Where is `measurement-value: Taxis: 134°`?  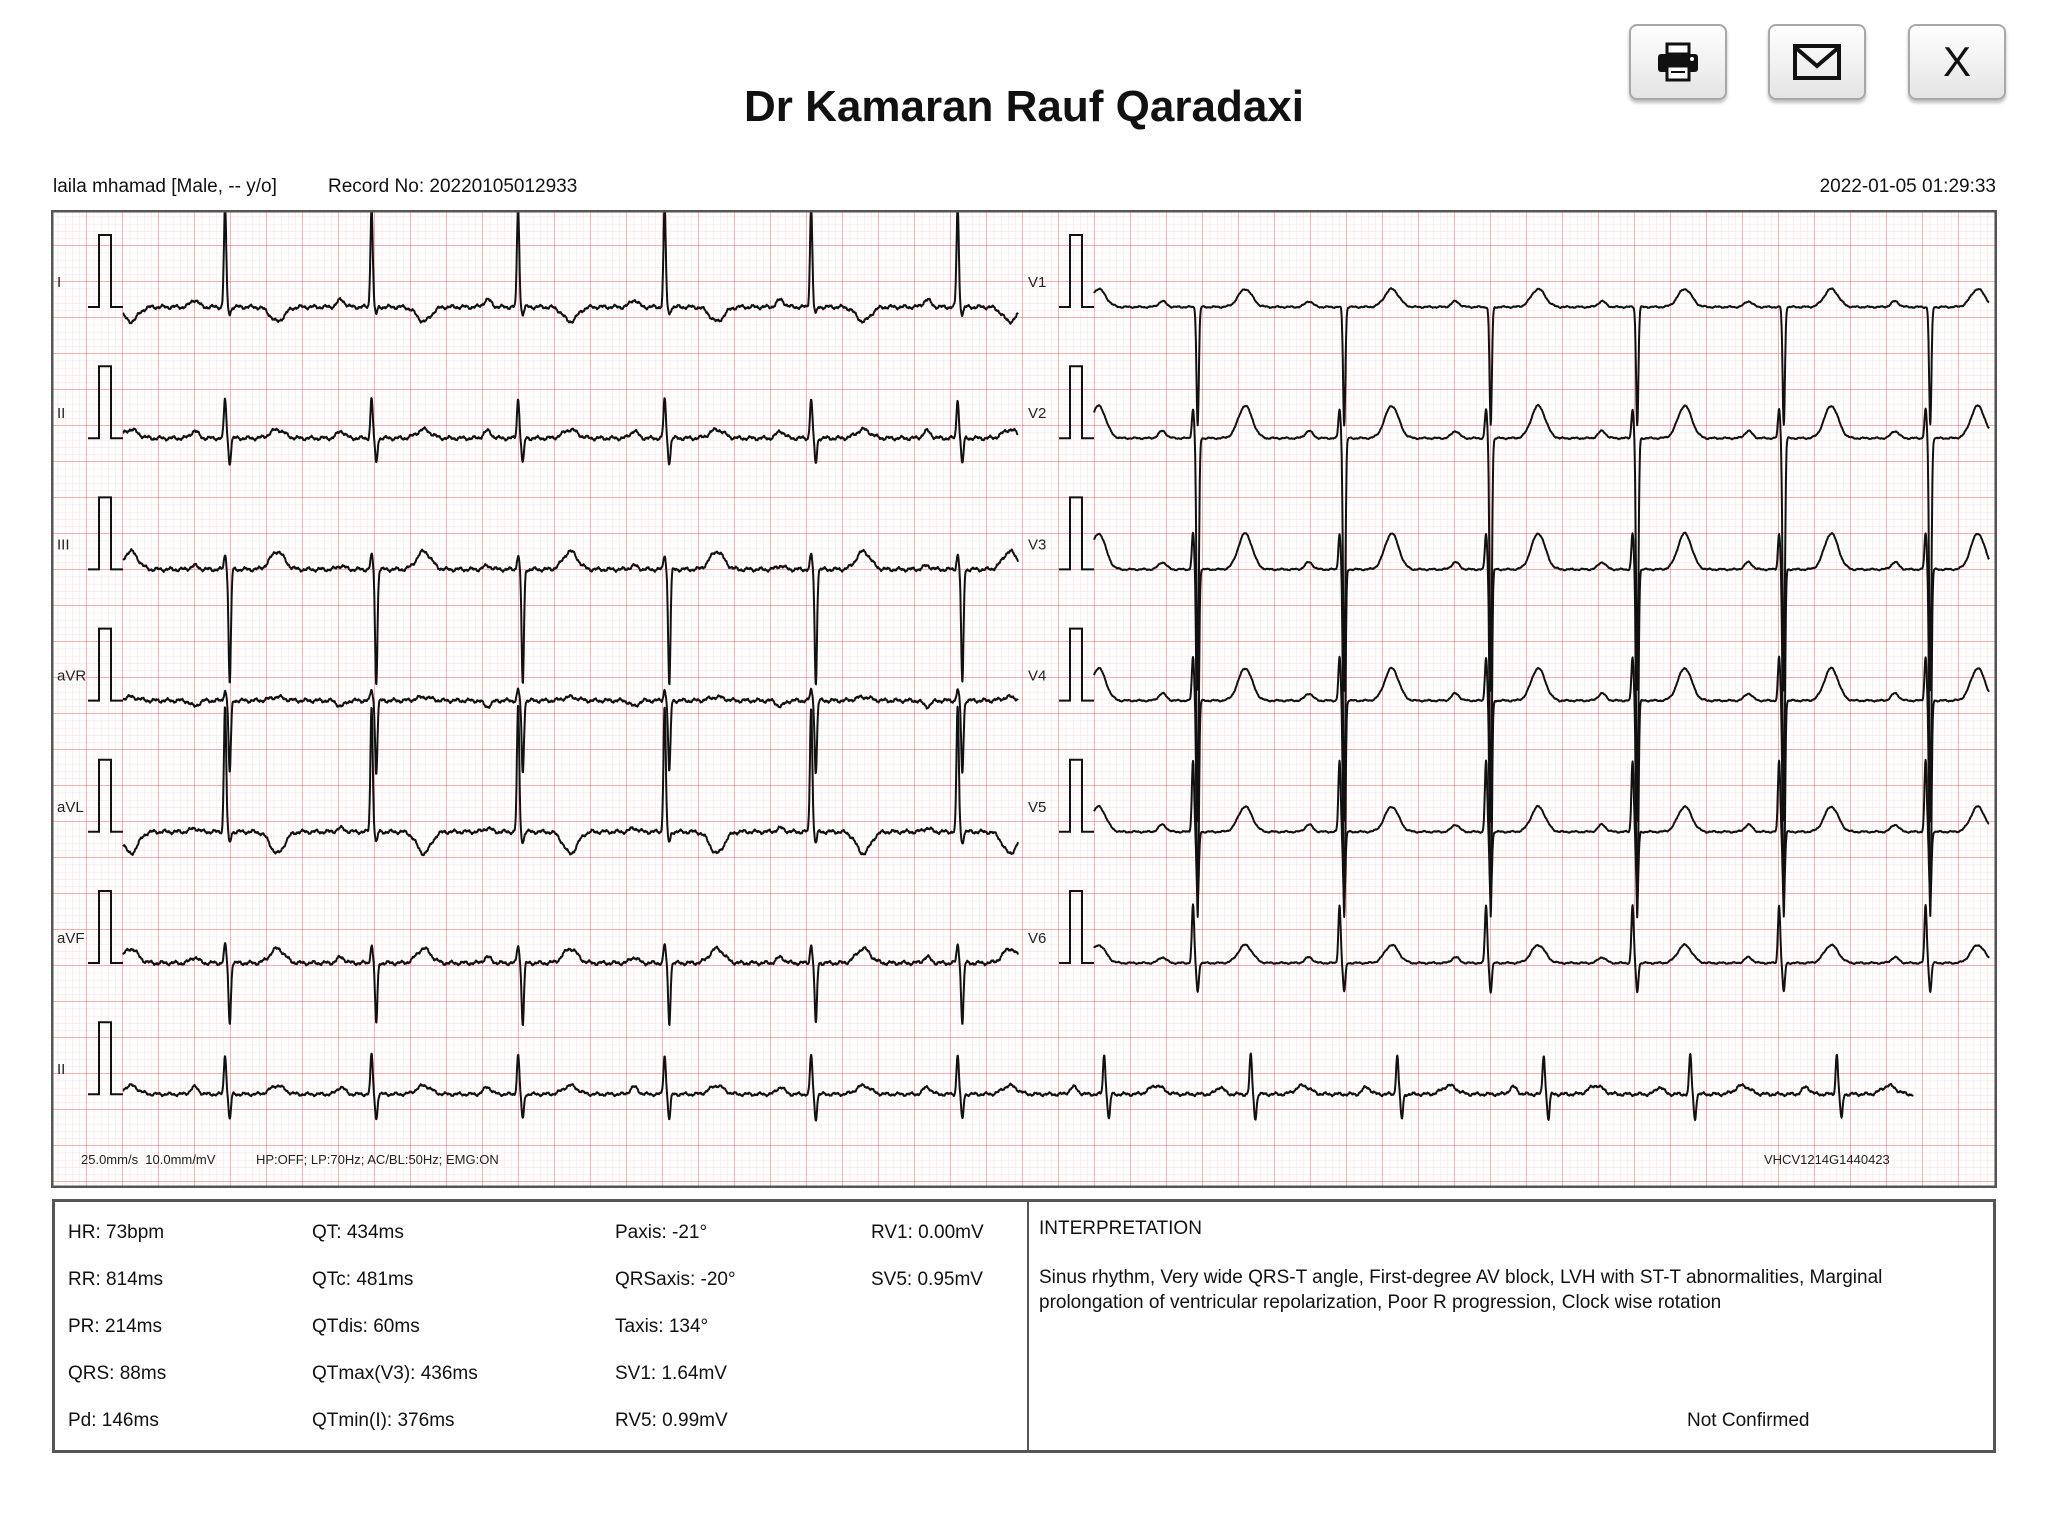 measurement-value: Taxis: 134° is located at coordinates (662, 1326).